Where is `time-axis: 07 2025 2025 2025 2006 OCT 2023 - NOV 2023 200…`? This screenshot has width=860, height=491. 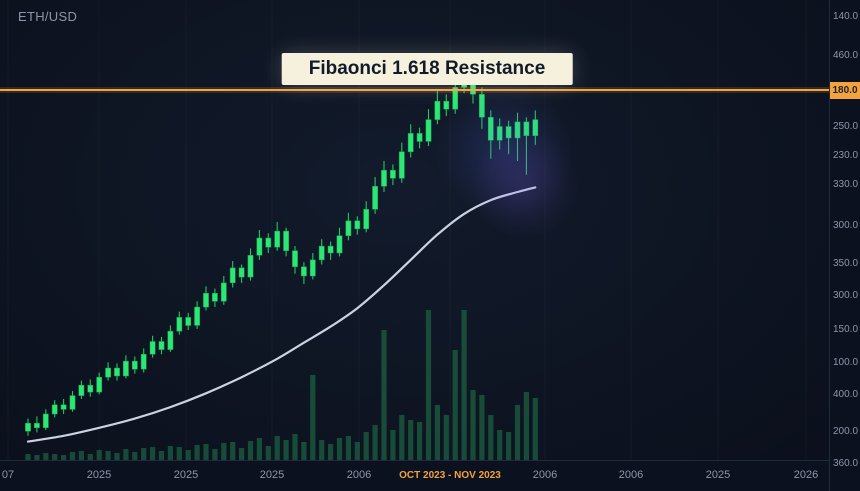 time-axis: 07 2025 2025 2025 2006 OCT 2023 - NOV 2023 200… is located at coordinates (430, 475).